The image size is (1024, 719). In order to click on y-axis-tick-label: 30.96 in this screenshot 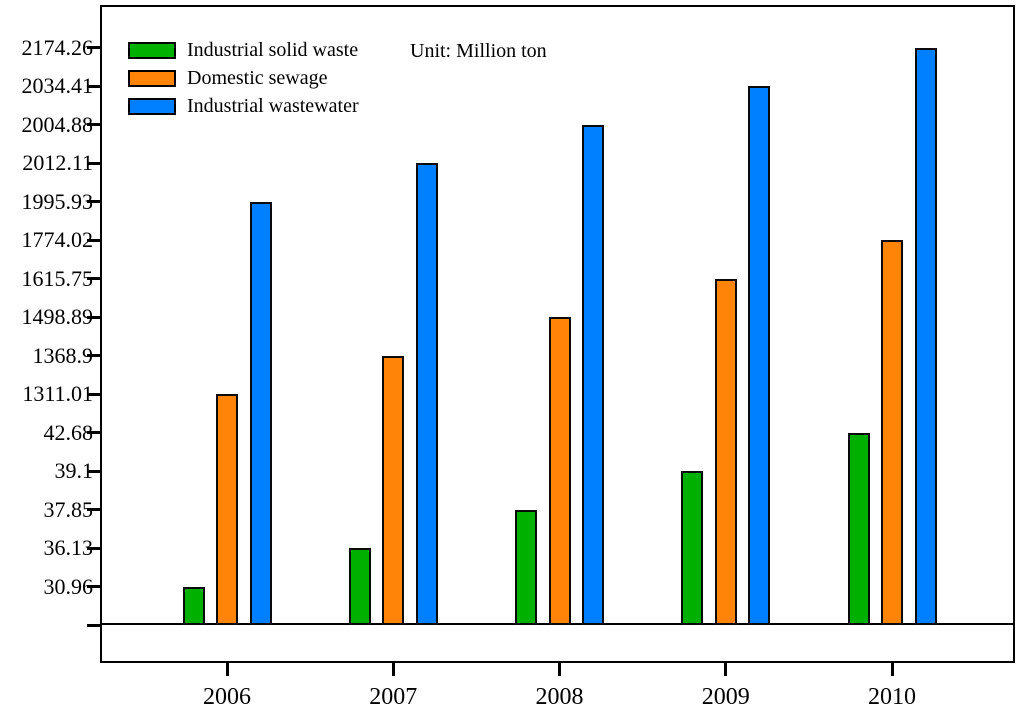, I will do `click(68, 586)`.